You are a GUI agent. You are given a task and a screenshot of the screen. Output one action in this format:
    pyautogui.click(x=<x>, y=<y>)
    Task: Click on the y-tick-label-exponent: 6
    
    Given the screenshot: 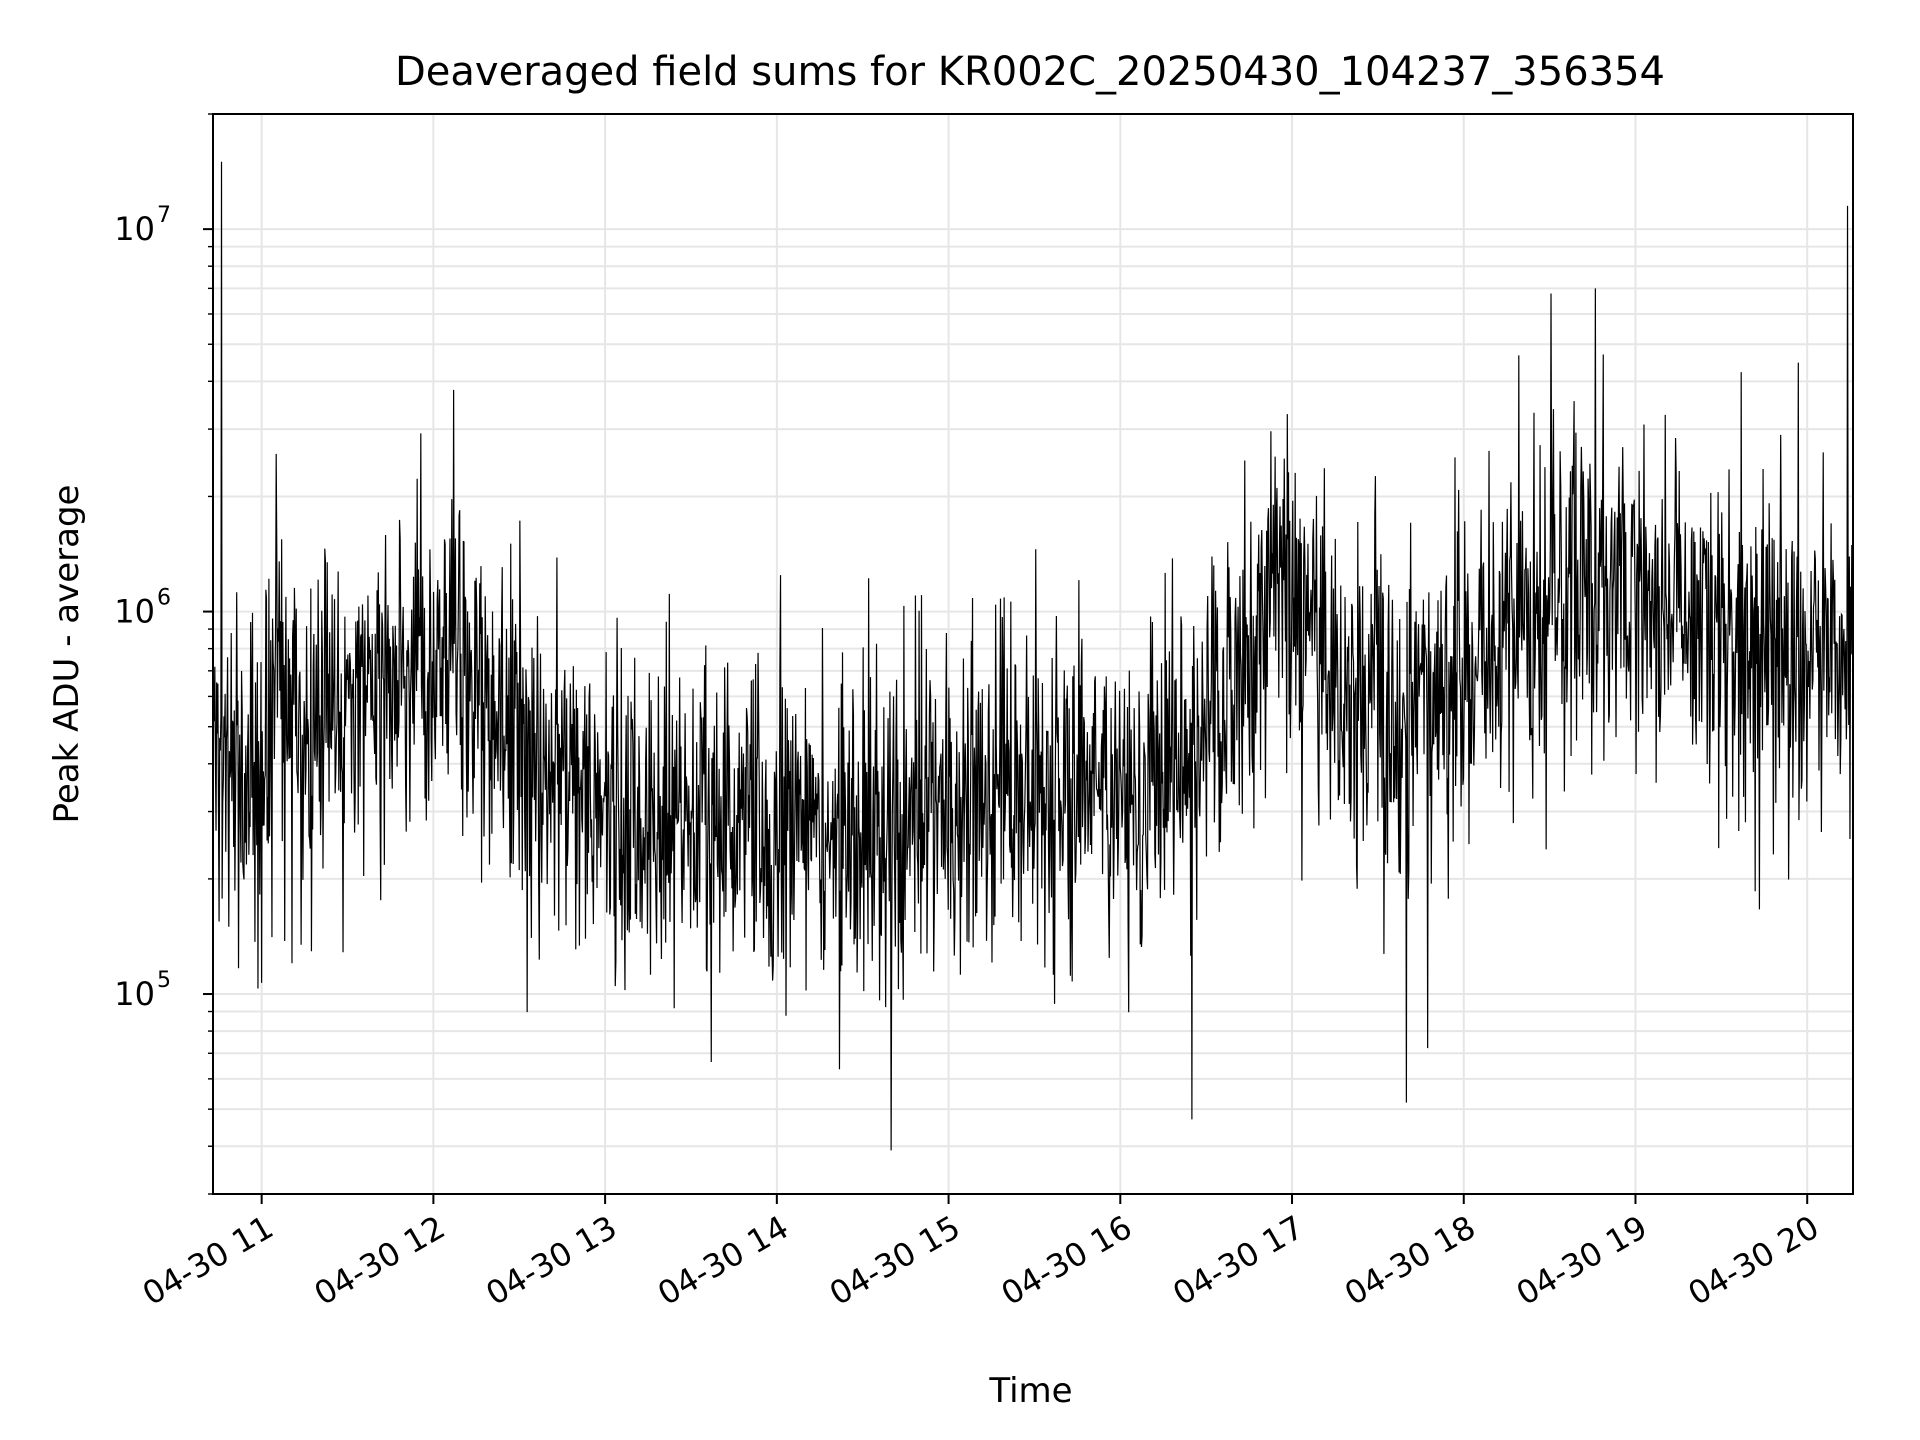 What is the action you would take?
    pyautogui.click(x=164, y=598)
    